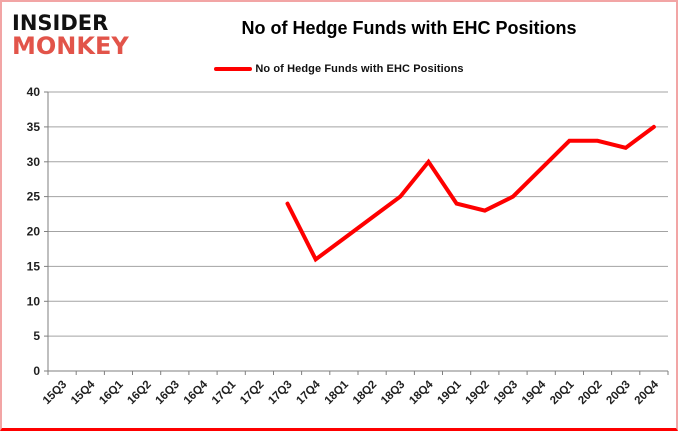 The image size is (678, 431). What do you see at coordinates (359, 69) in the screenshot?
I see `legend-series-label: No of Hedge Funds with EHC Positions` at bounding box center [359, 69].